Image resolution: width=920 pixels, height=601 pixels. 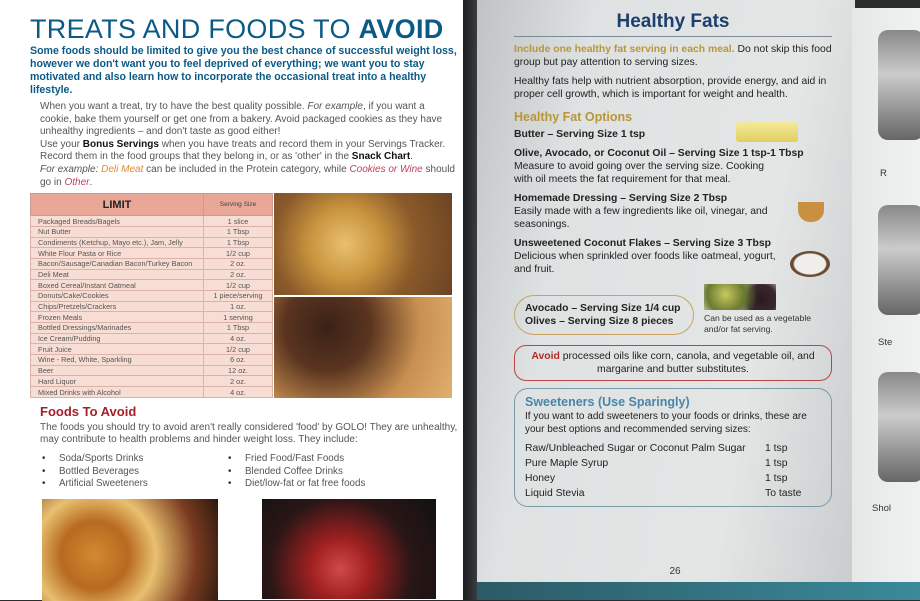 What do you see at coordinates (117, 381) in the screenshot?
I see `food-cell: Hard Liquor` at bounding box center [117, 381].